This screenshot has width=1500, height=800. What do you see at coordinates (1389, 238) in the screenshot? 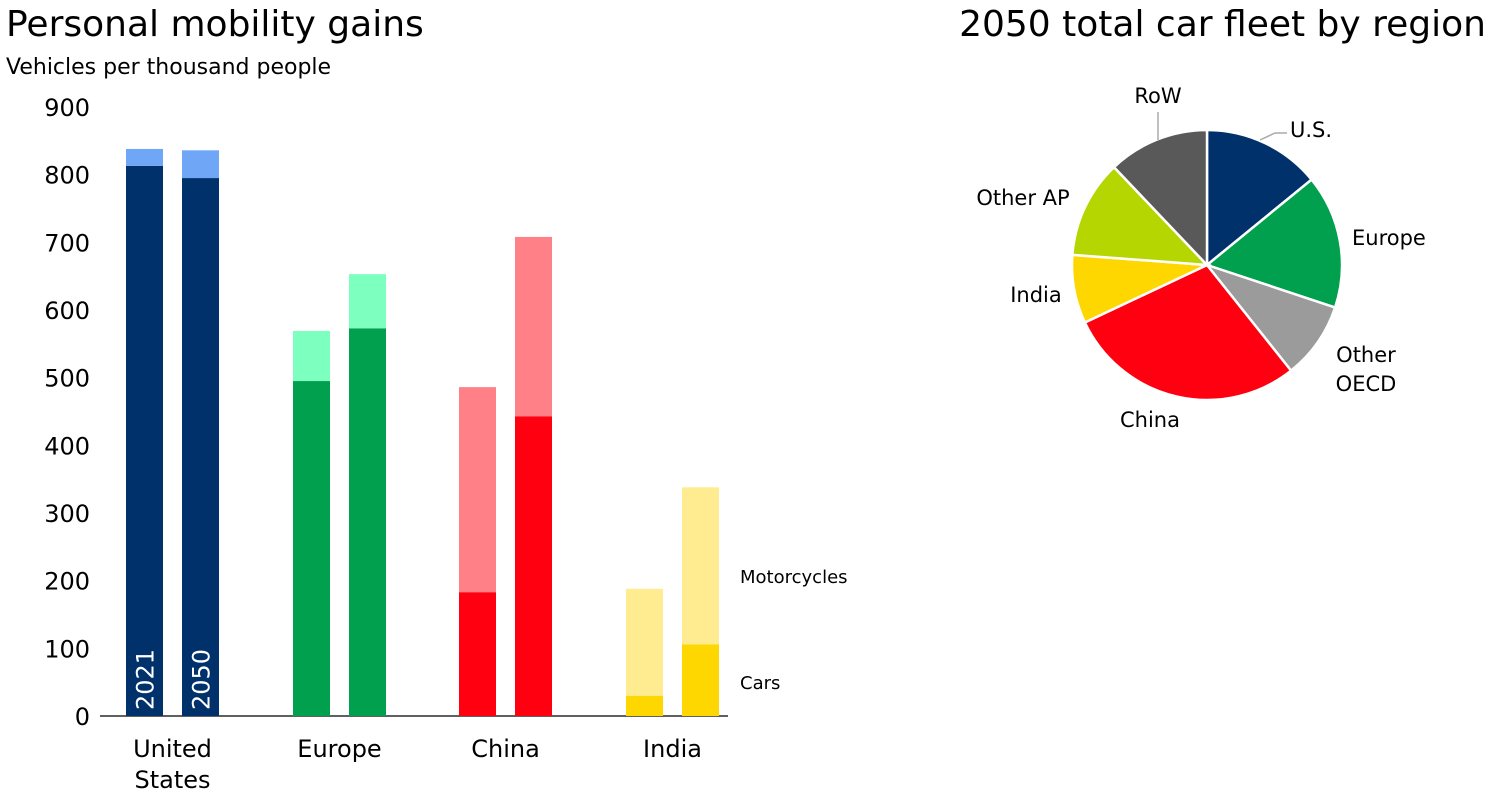
I see `pie-label: Europe` at bounding box center [1389, 238].